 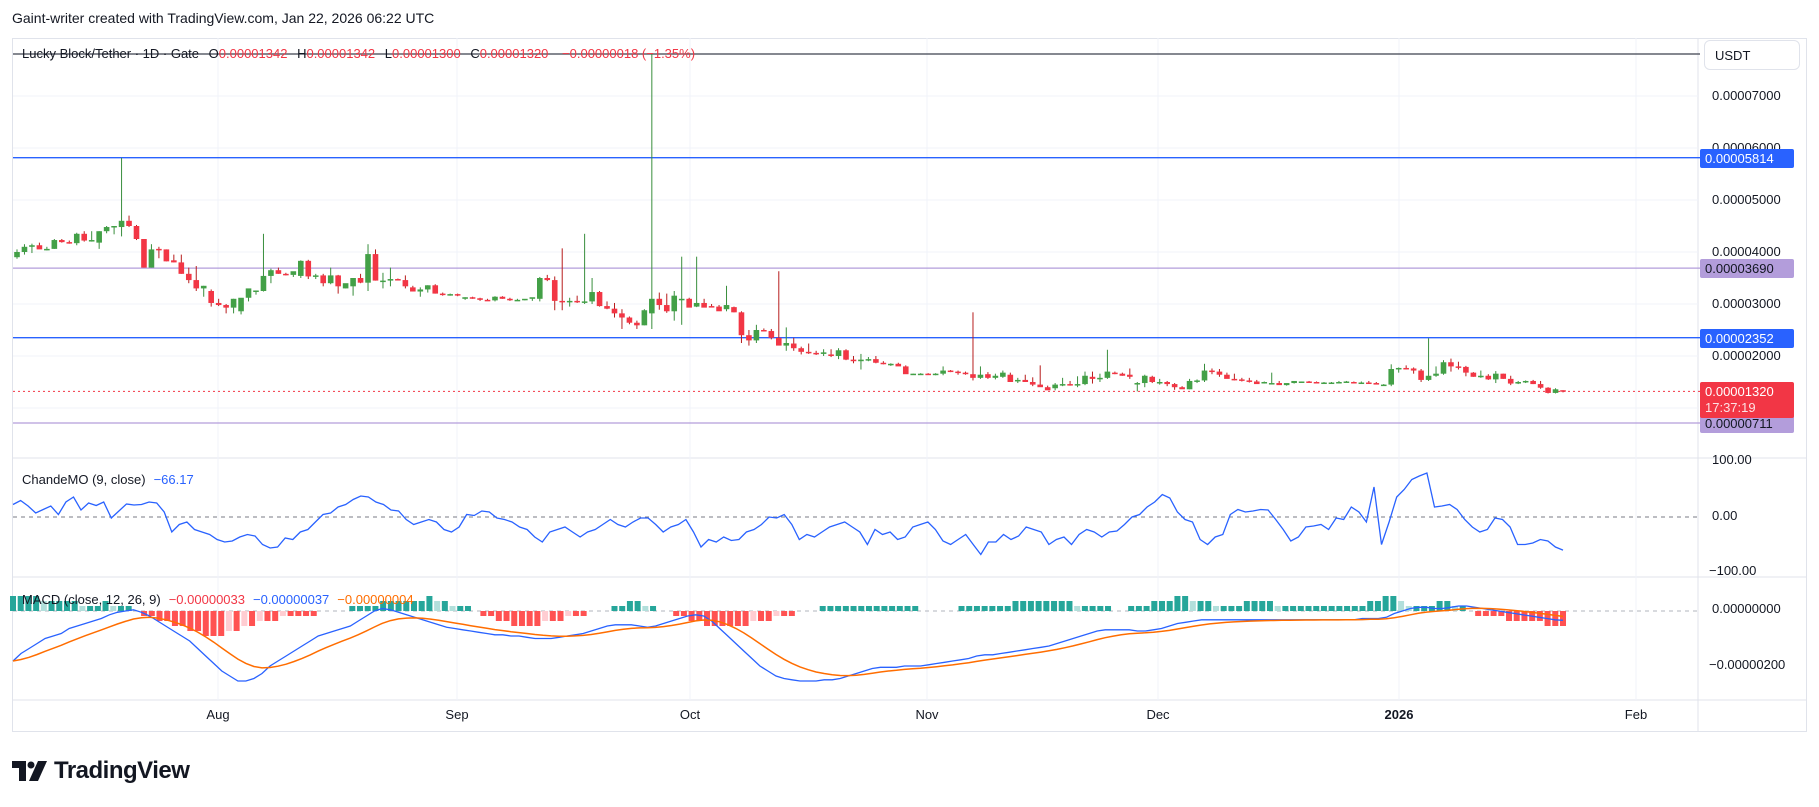 I want to click on bar-countdown: 17:37:19, so click(x=1730, y=408).